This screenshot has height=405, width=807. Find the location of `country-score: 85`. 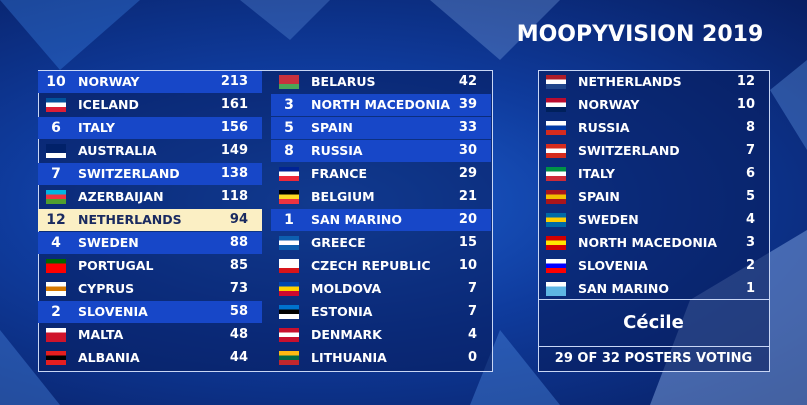

country-score: 85 is located at coordinates (238, 265).